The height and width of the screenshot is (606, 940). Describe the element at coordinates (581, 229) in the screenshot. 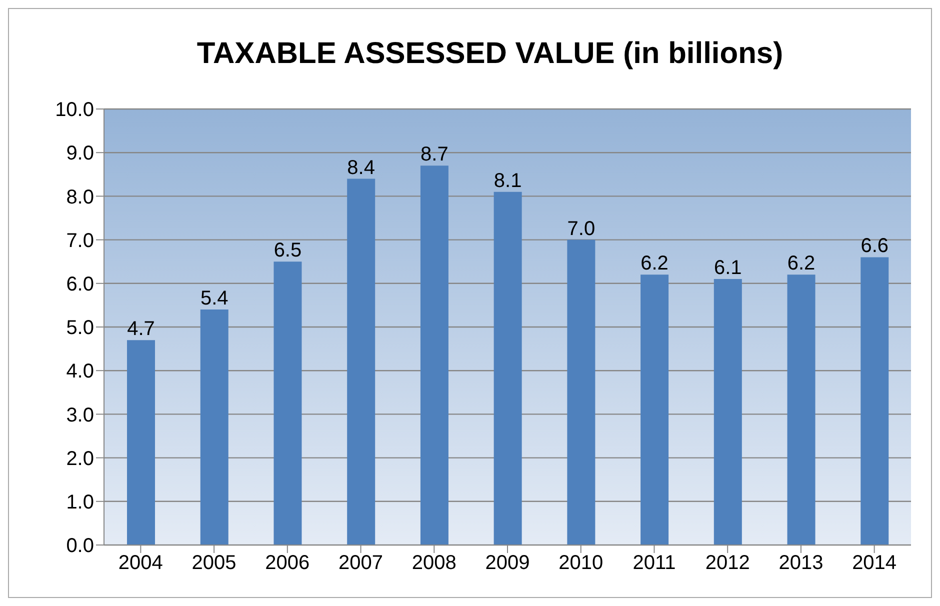

I see `data-label: 7.0` at that location.